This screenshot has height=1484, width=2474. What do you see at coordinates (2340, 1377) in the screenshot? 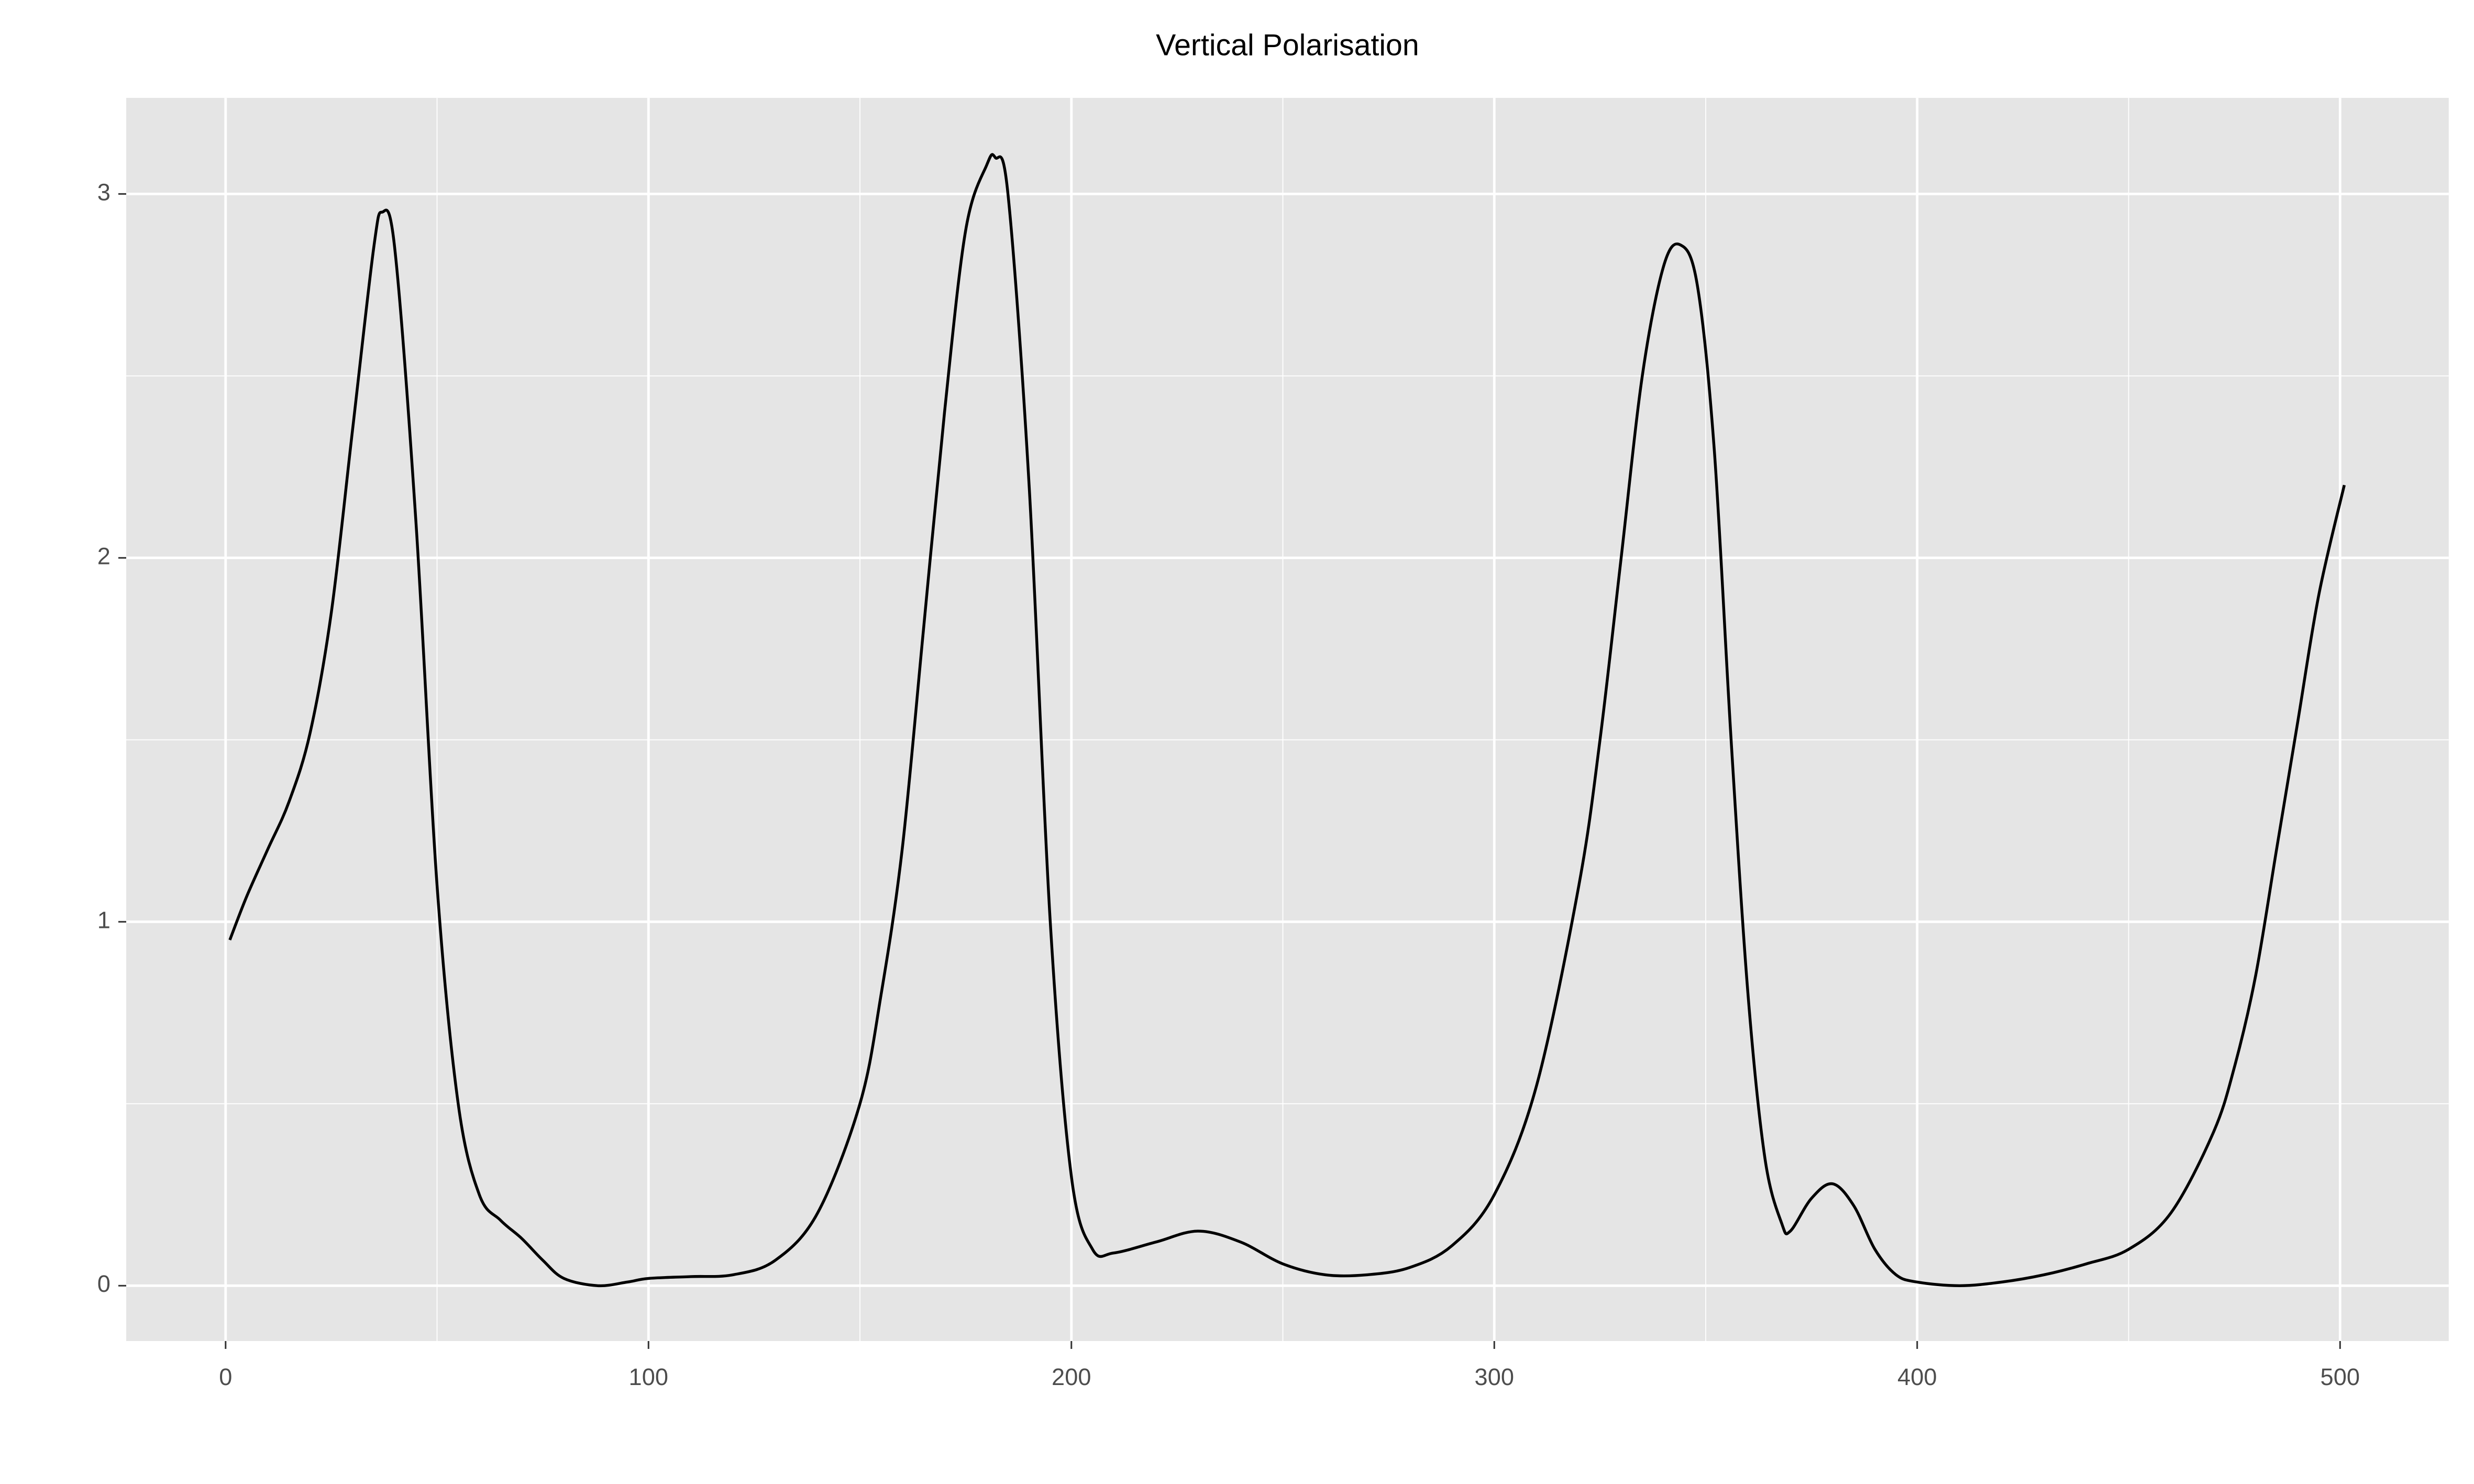
I see `x-tick-label: 500` at bounding box center [2340, 1377].